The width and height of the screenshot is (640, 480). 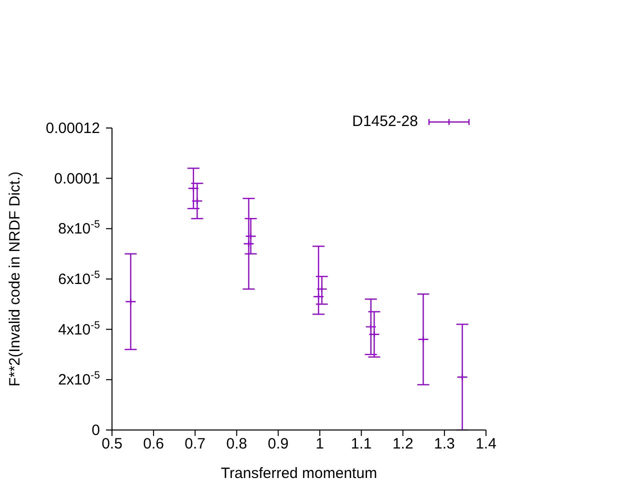 I want to click on x-axis-title: Transferred momentum, so click(x=299, y=472).